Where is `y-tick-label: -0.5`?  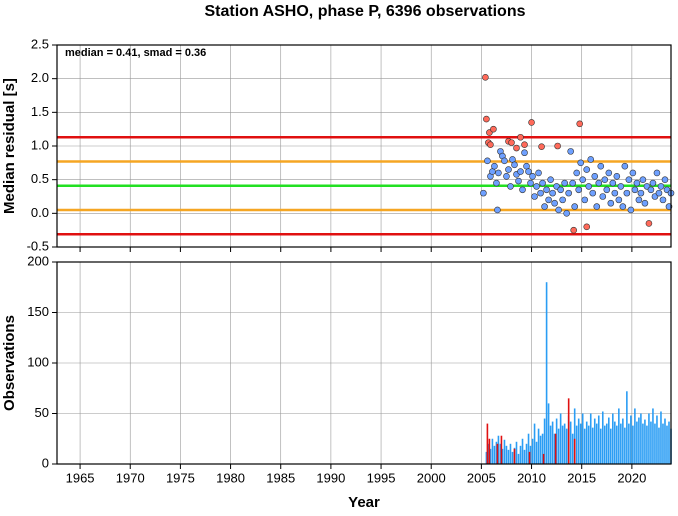 y-tick-label: -0.5 is located at coordinates (38, 245).